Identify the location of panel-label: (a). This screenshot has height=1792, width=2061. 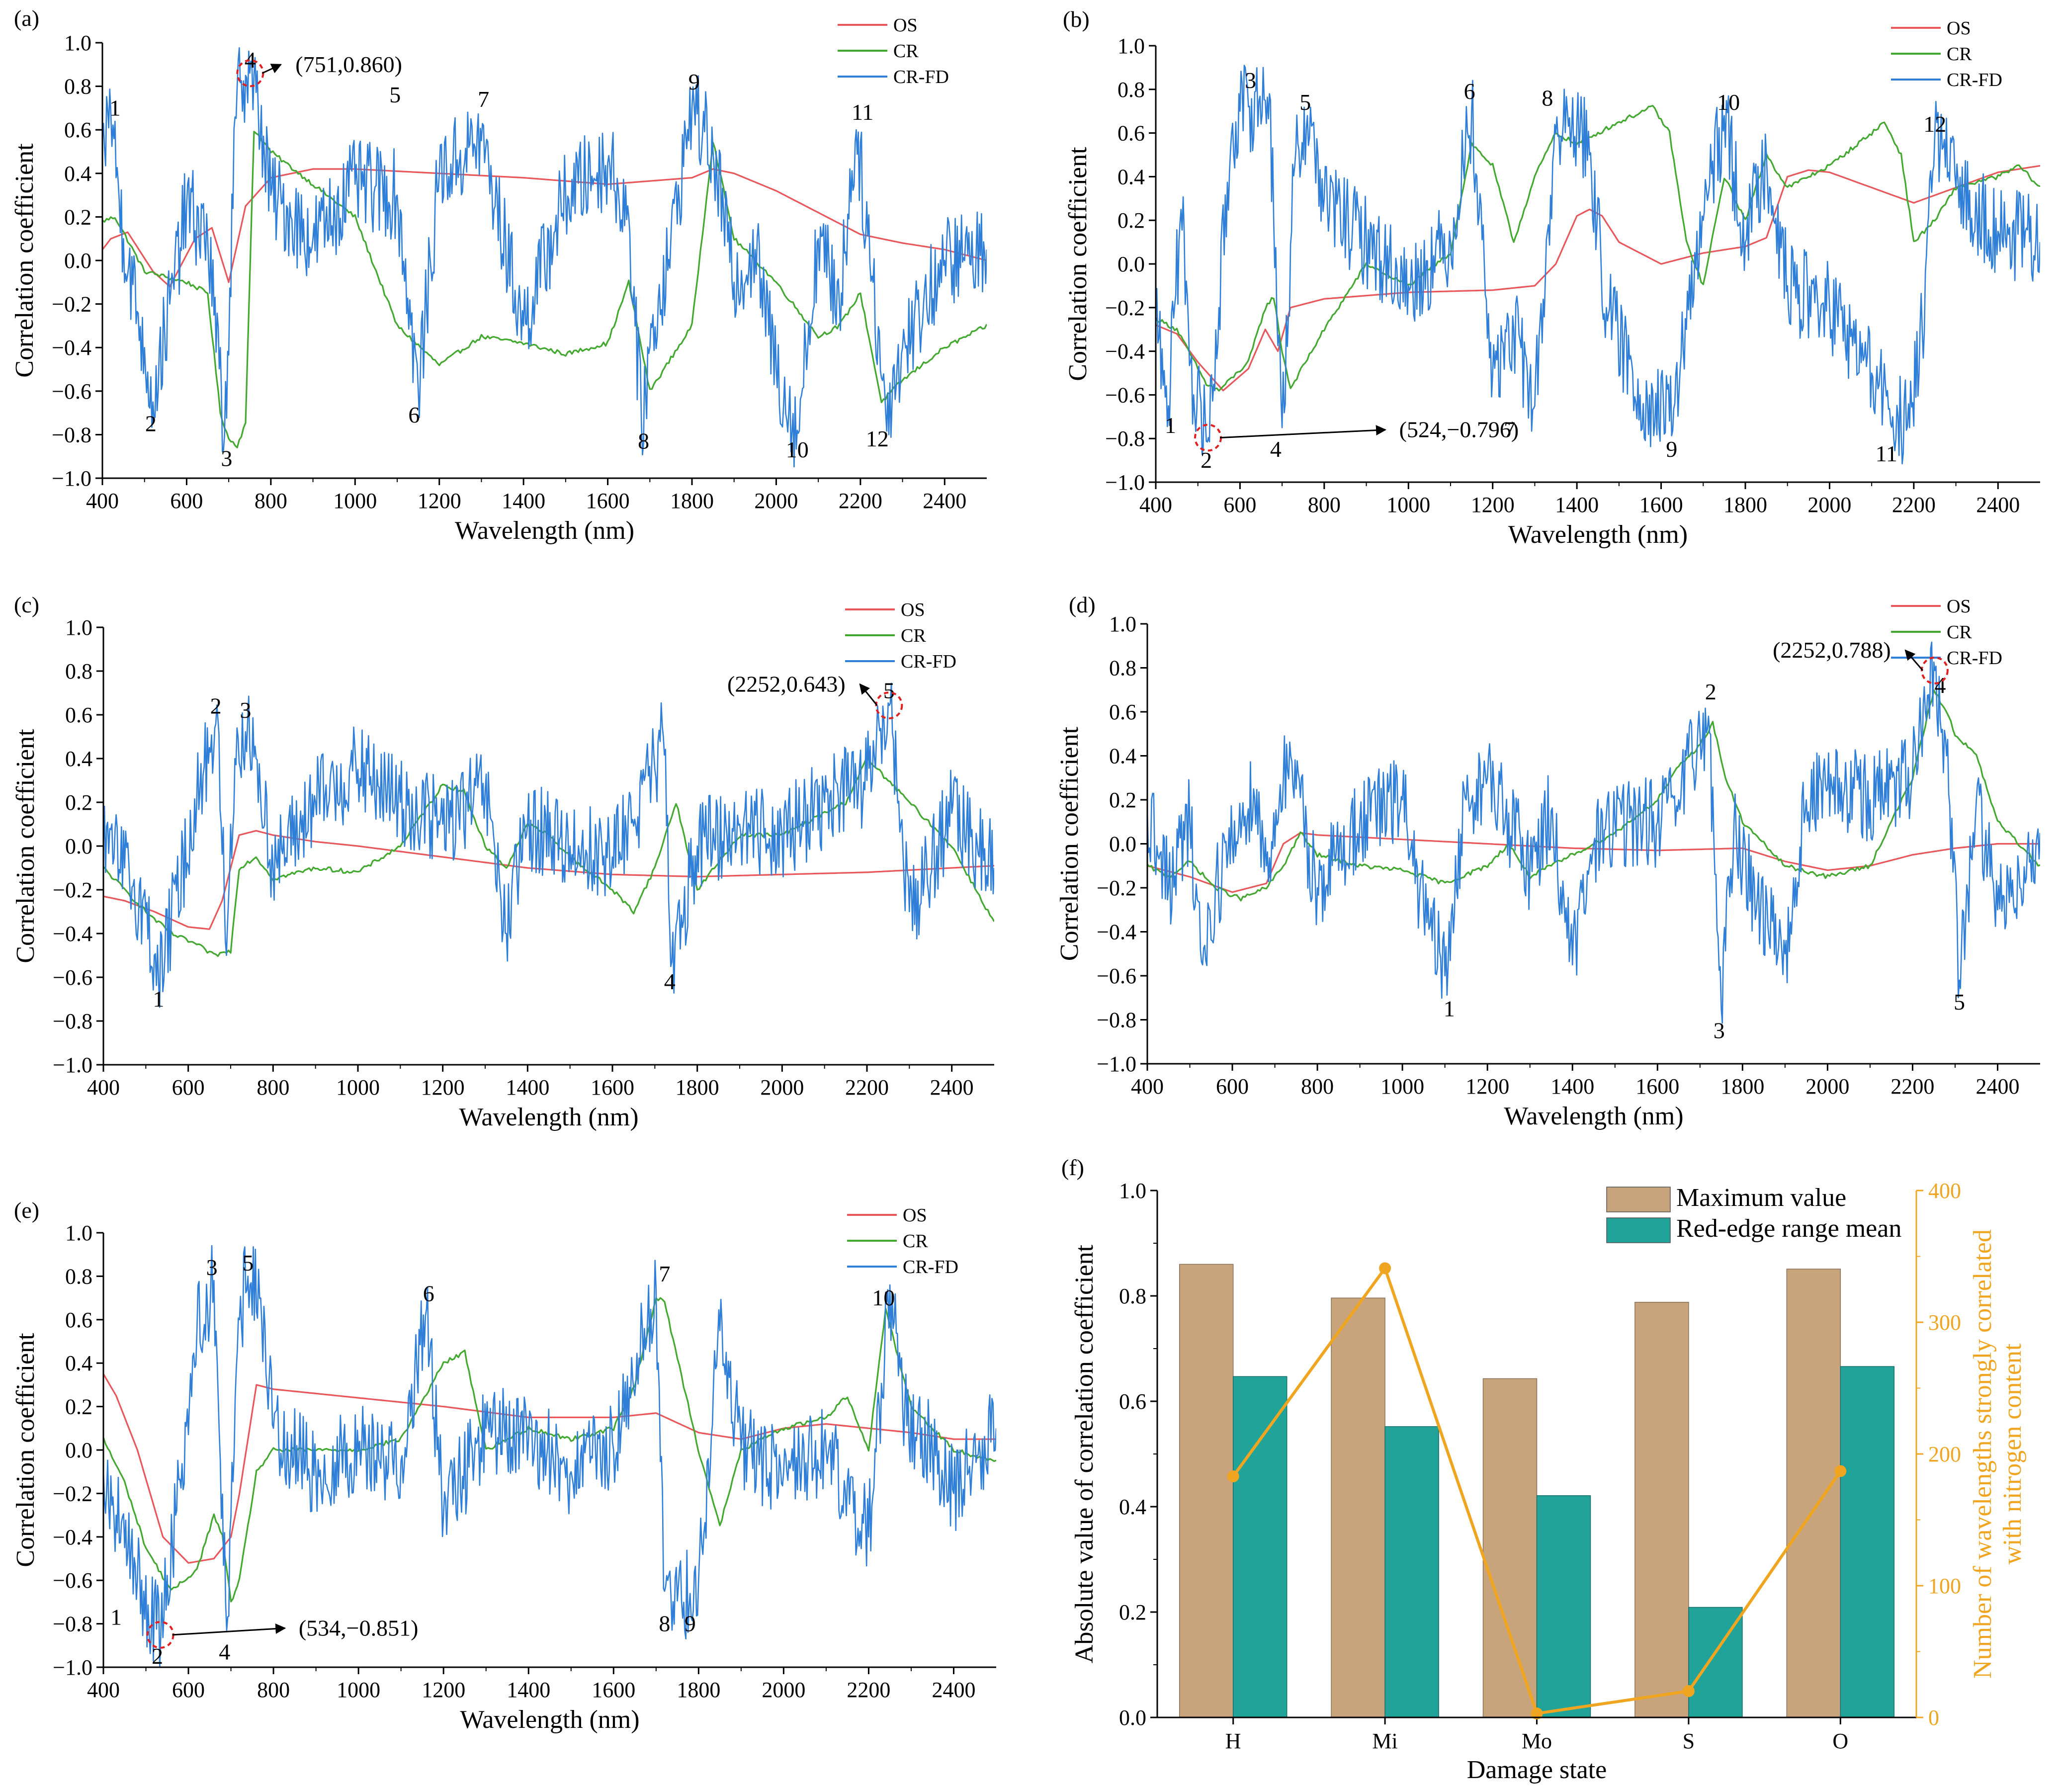
(26, 18).